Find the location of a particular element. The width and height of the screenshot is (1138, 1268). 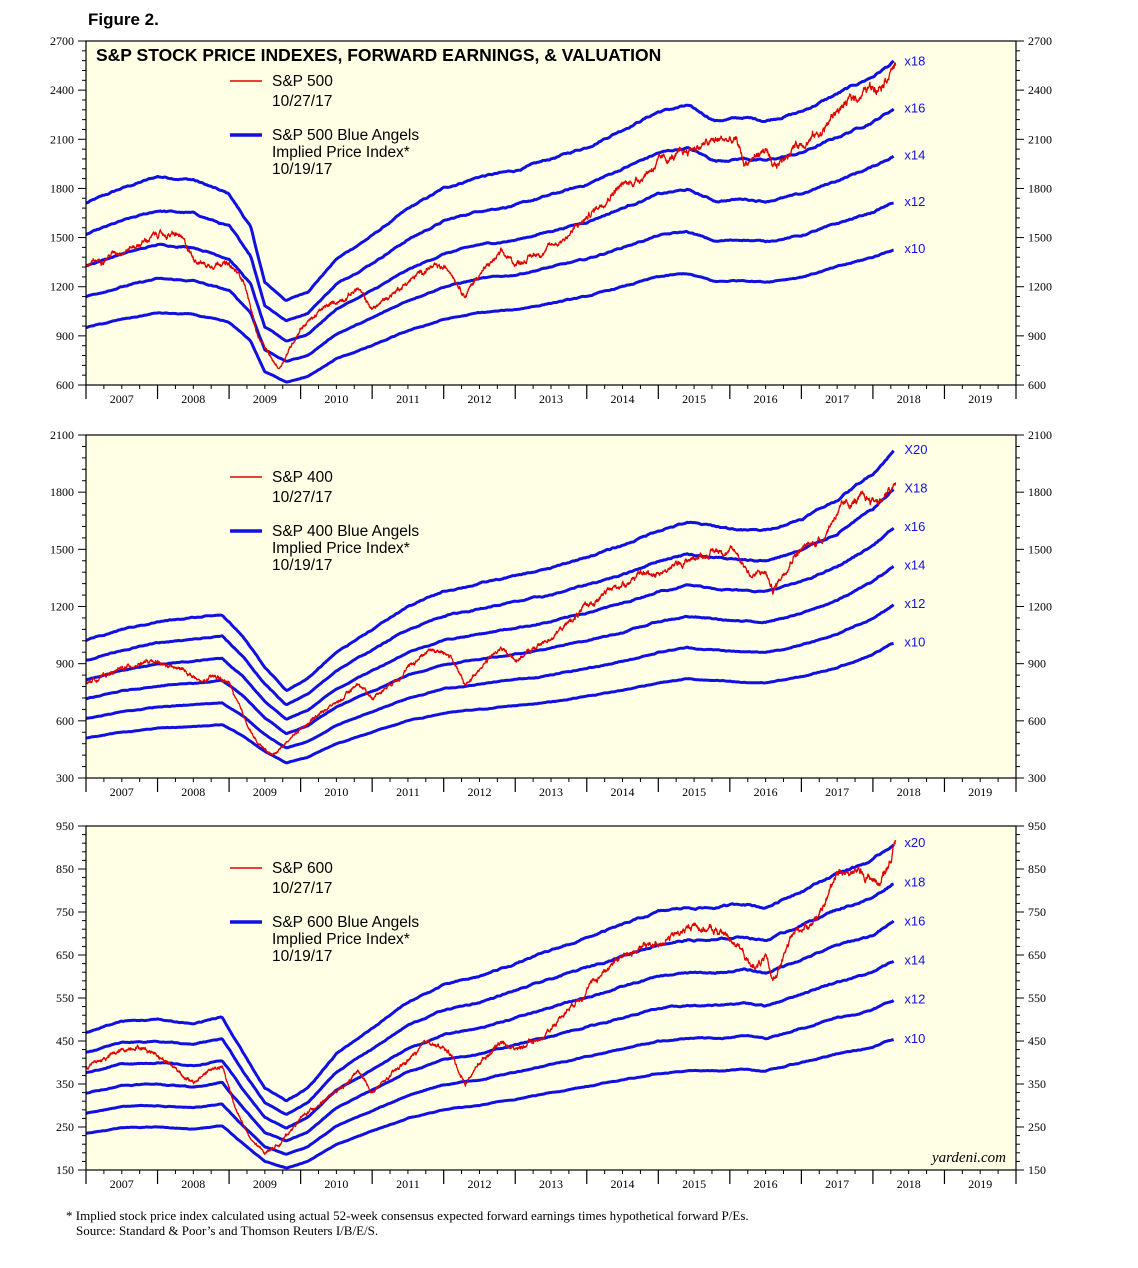

multiple-label: x20 is located at coordinates (914, 842).